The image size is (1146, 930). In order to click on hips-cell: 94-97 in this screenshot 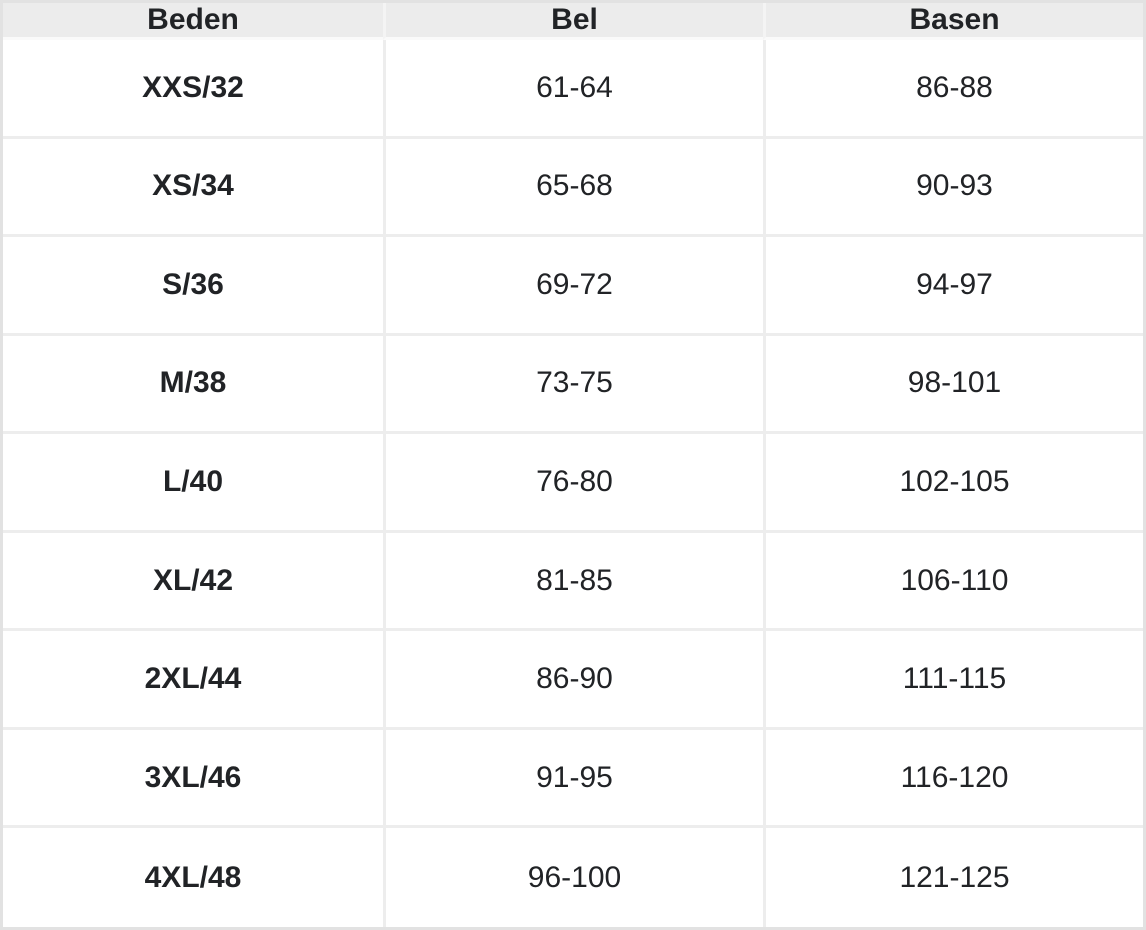, I will do `click(953, 286)`.